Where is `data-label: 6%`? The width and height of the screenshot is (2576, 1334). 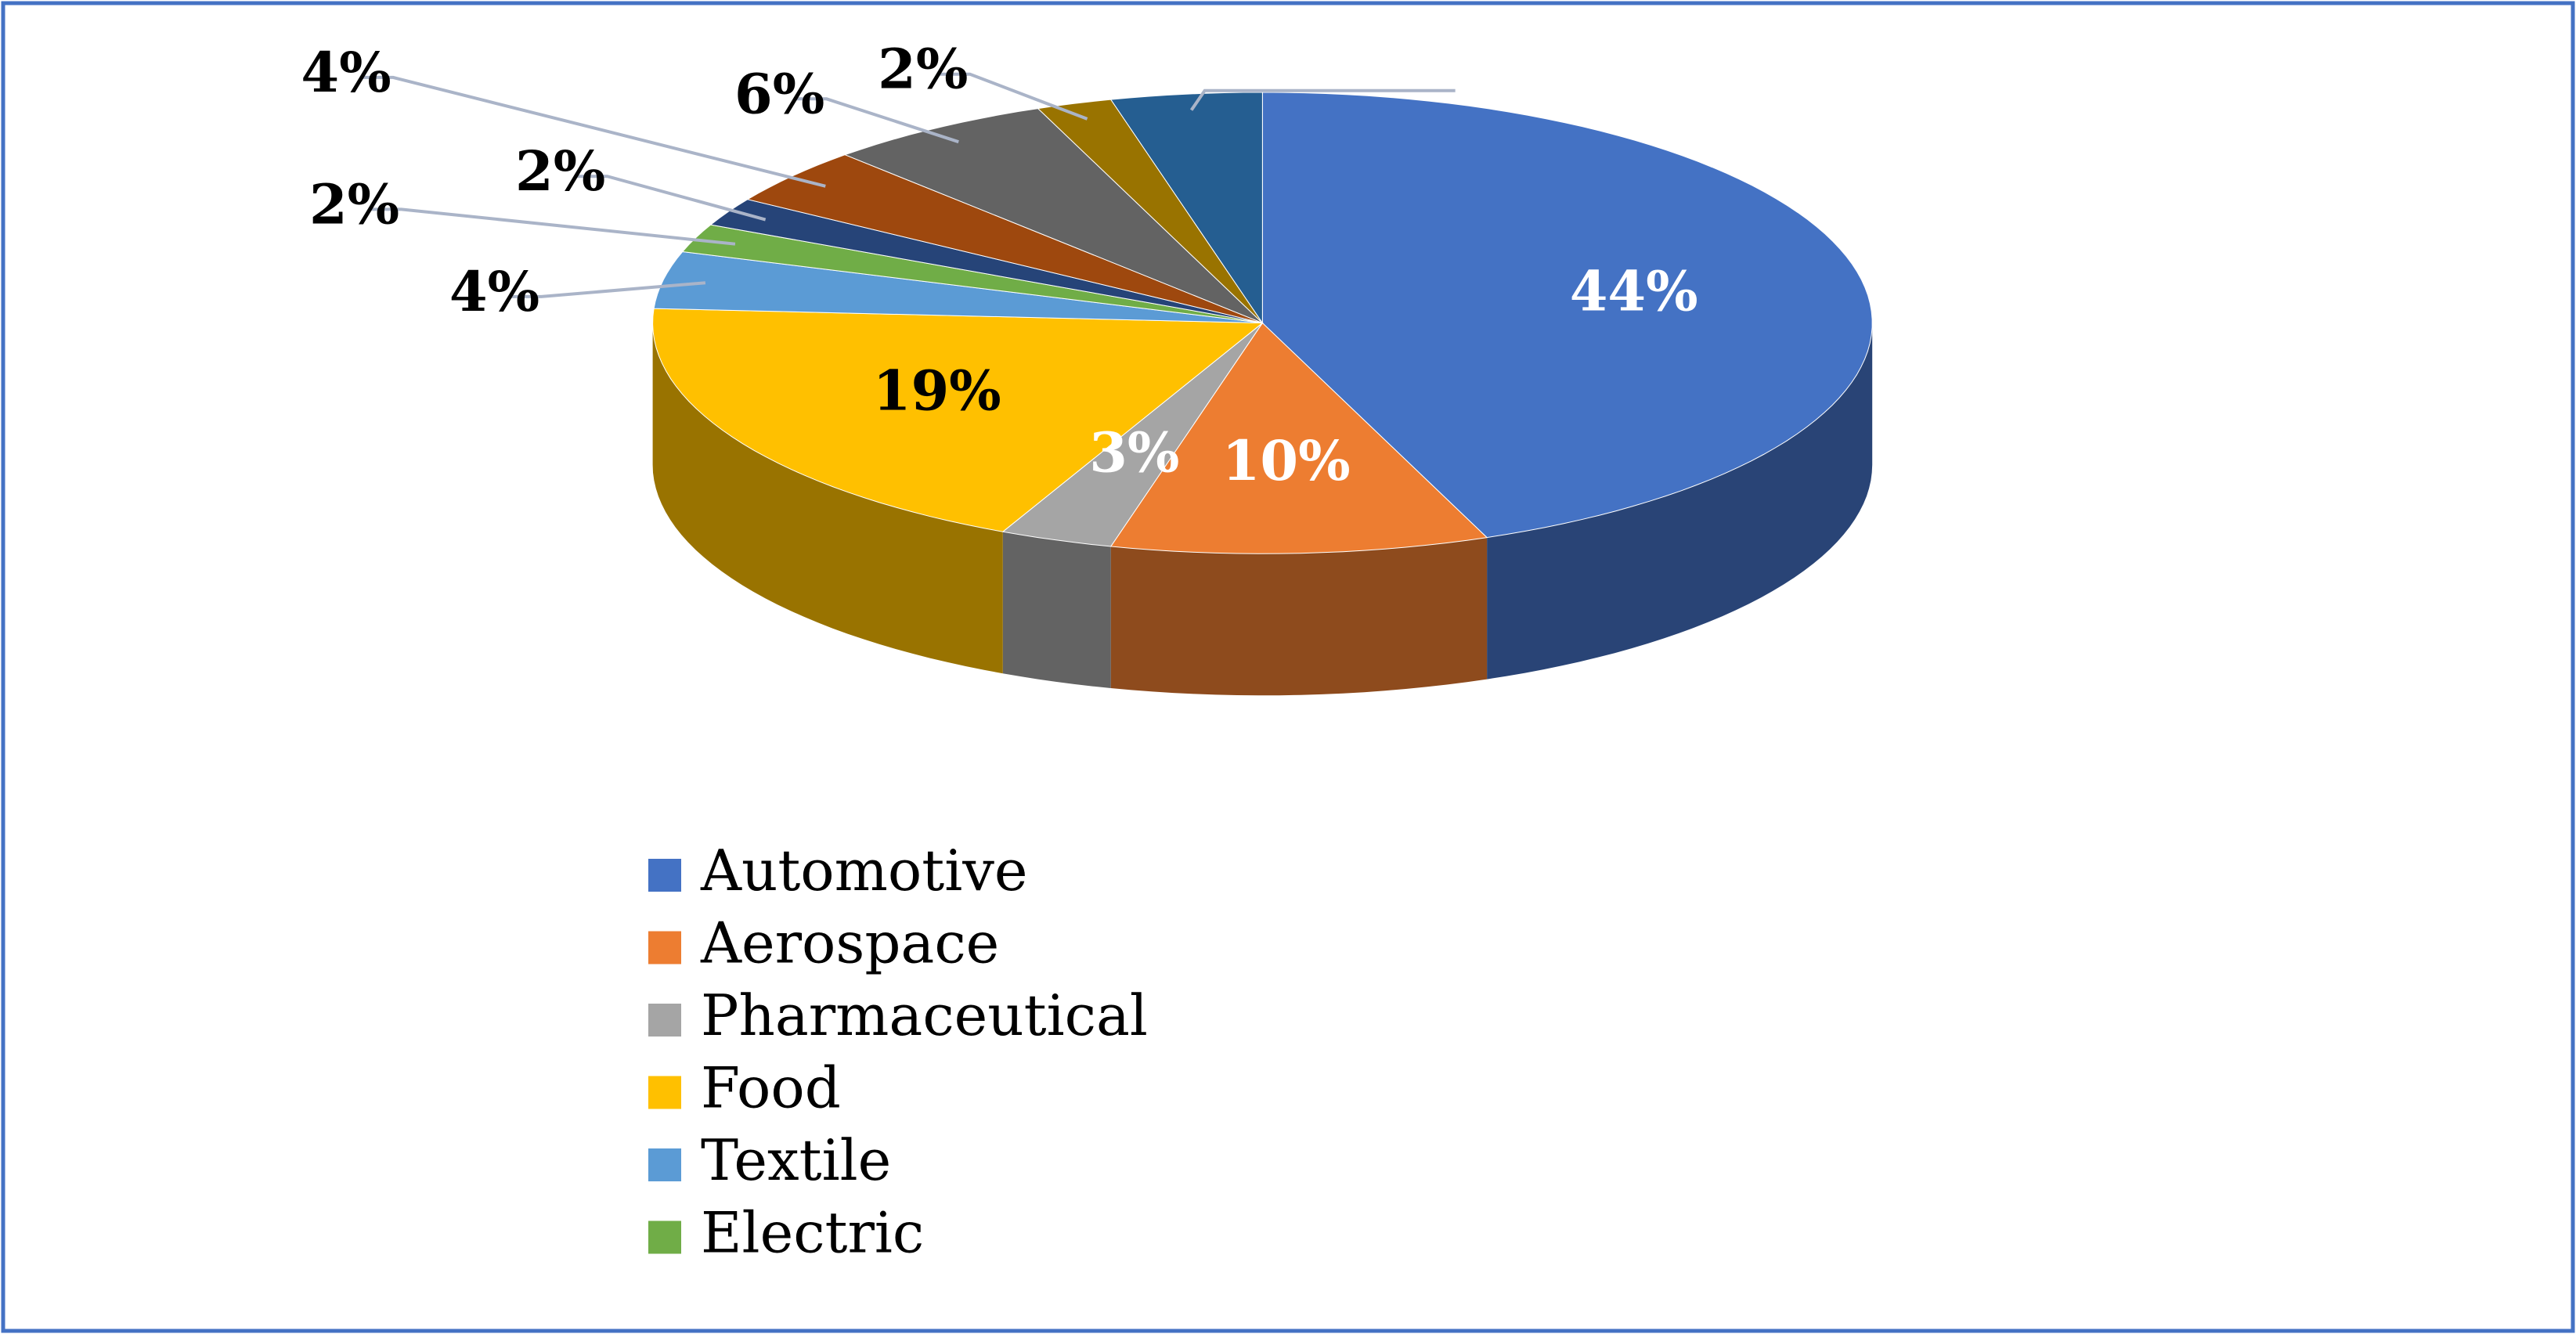
data-label: 6% is located at coordinates (779, 94).